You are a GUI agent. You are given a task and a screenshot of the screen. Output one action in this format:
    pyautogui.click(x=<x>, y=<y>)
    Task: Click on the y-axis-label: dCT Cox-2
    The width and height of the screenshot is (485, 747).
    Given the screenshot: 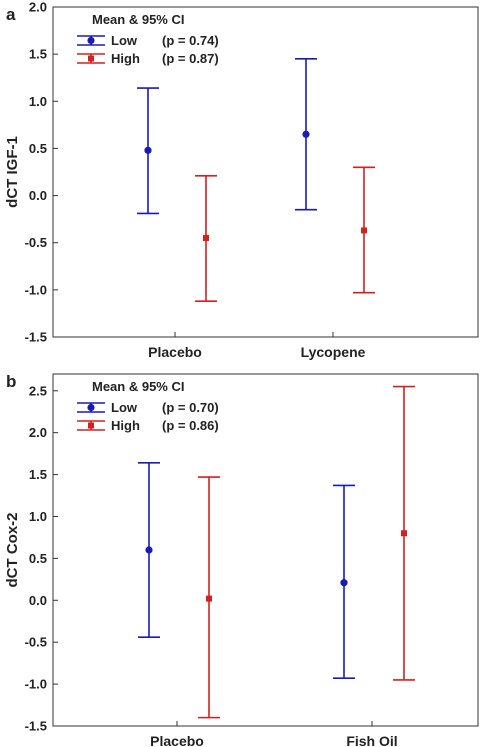 What is the action you would take?
    pyautogui.click(x=12, y=550)
    